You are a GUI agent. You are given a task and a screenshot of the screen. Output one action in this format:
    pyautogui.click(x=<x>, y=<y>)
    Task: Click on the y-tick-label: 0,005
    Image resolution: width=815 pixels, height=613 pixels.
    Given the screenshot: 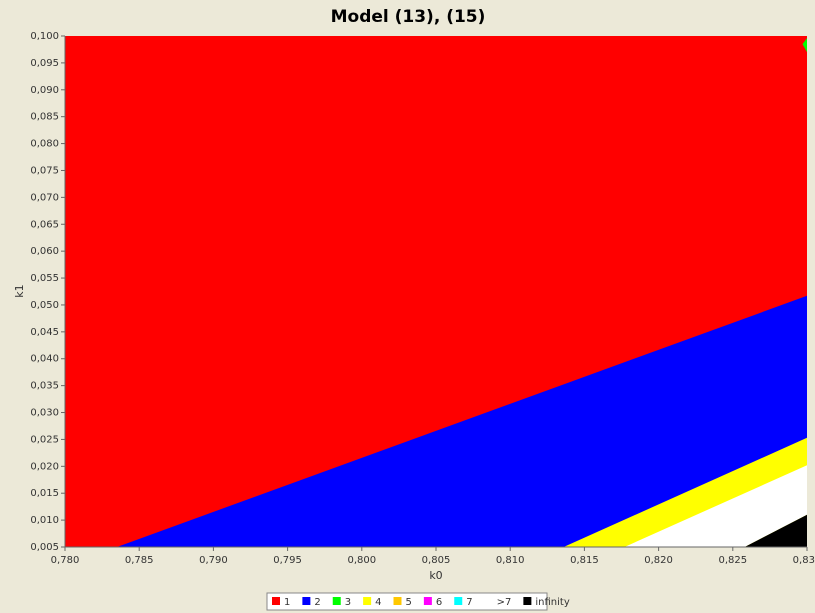 What is the action you would take?
    pyautogui.click(x=44, y=547)
    